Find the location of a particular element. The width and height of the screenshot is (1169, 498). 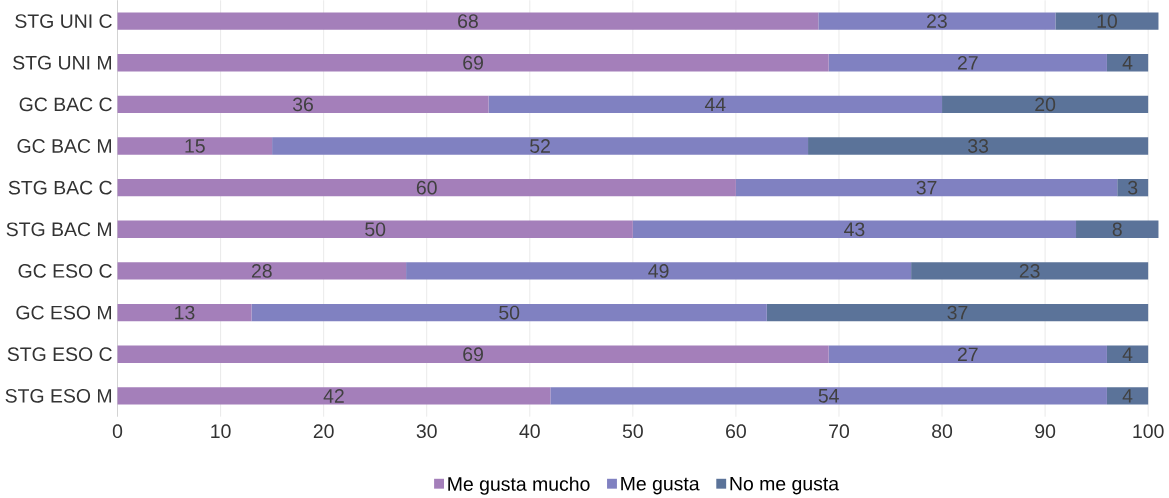

x-tick-label: 50 is located at coordinates (632, 431).